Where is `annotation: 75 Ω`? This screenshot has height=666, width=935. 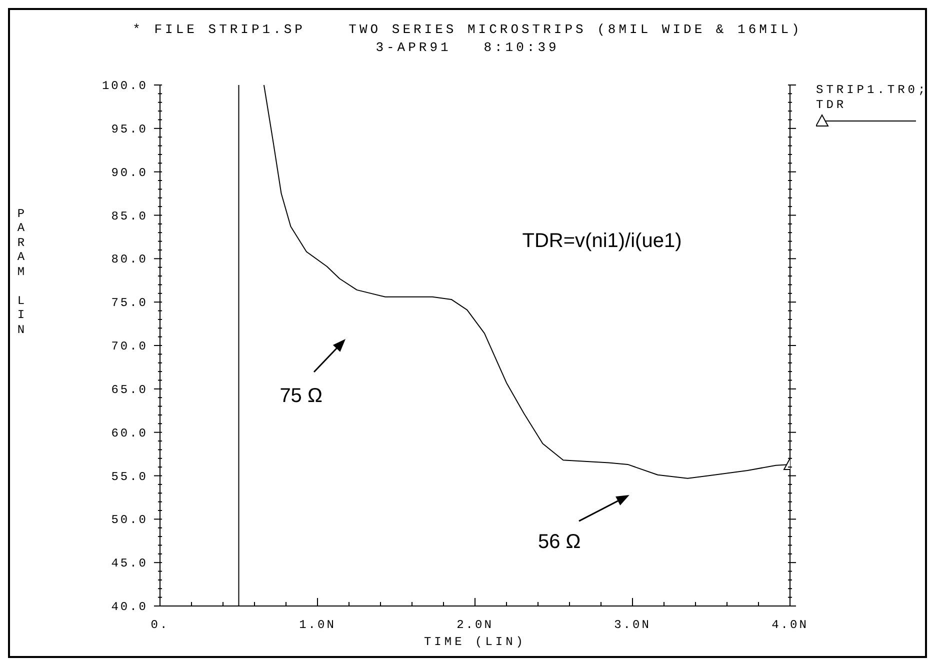 annotation: 75 Ω is located at coordinates (301, 396).